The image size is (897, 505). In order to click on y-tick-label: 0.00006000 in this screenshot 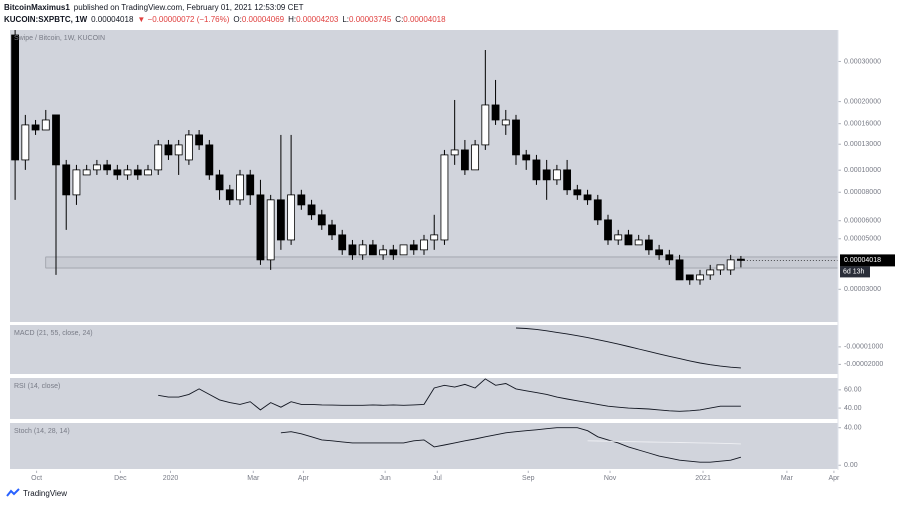, I will do `click(862, 221)`.